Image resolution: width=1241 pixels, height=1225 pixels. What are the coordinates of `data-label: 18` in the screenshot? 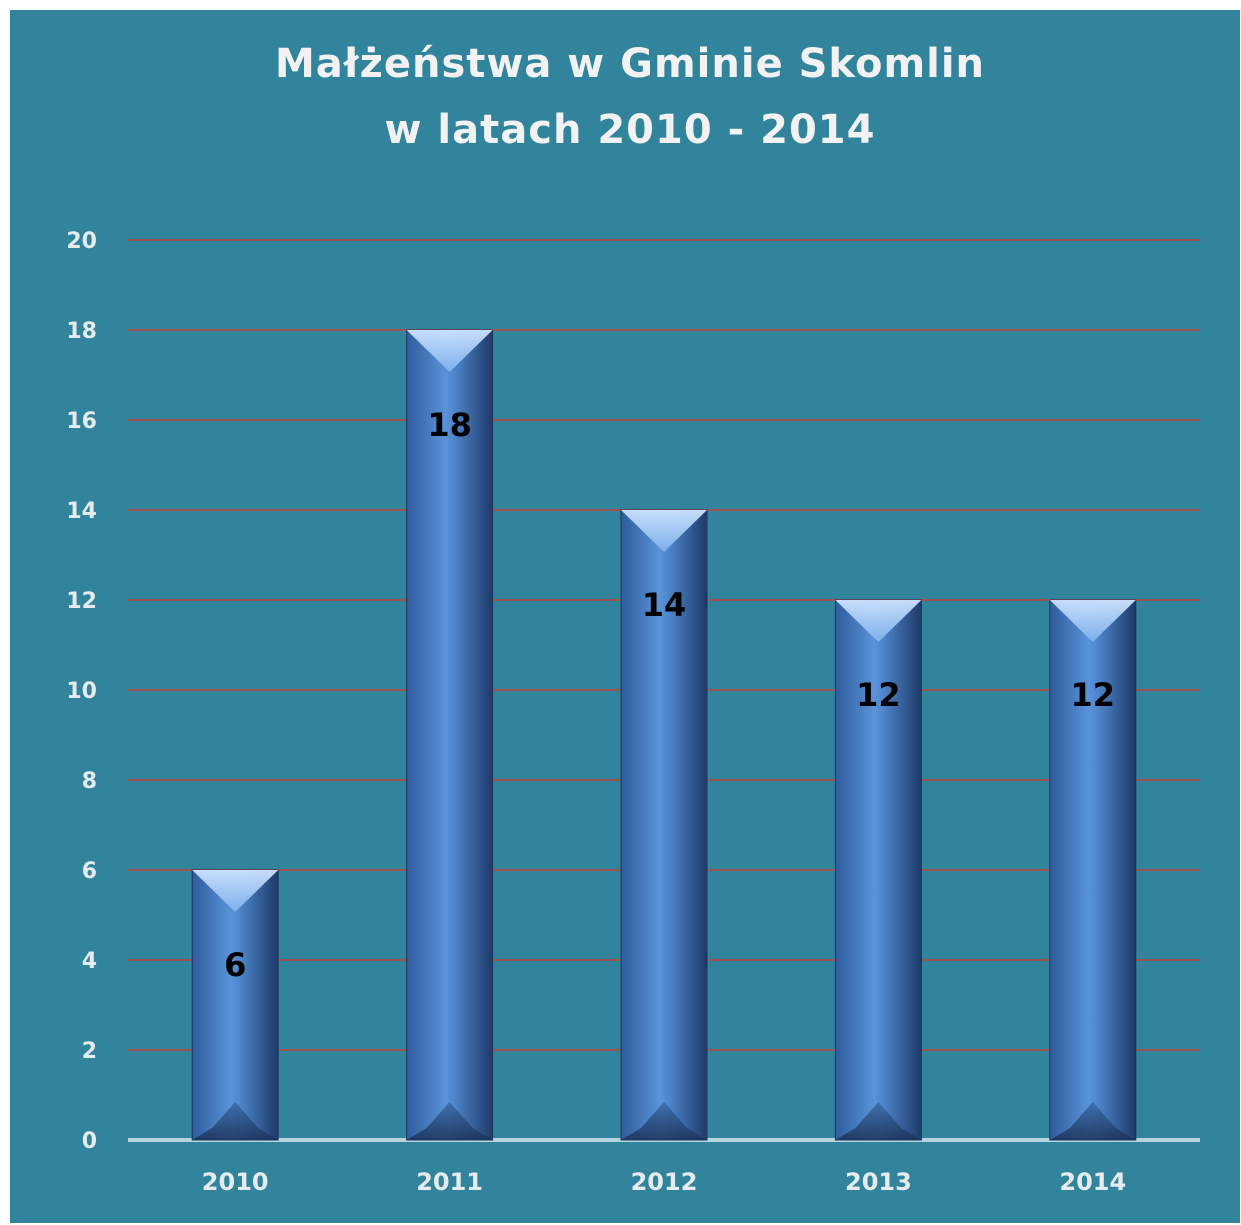 It's located at (449, 425).